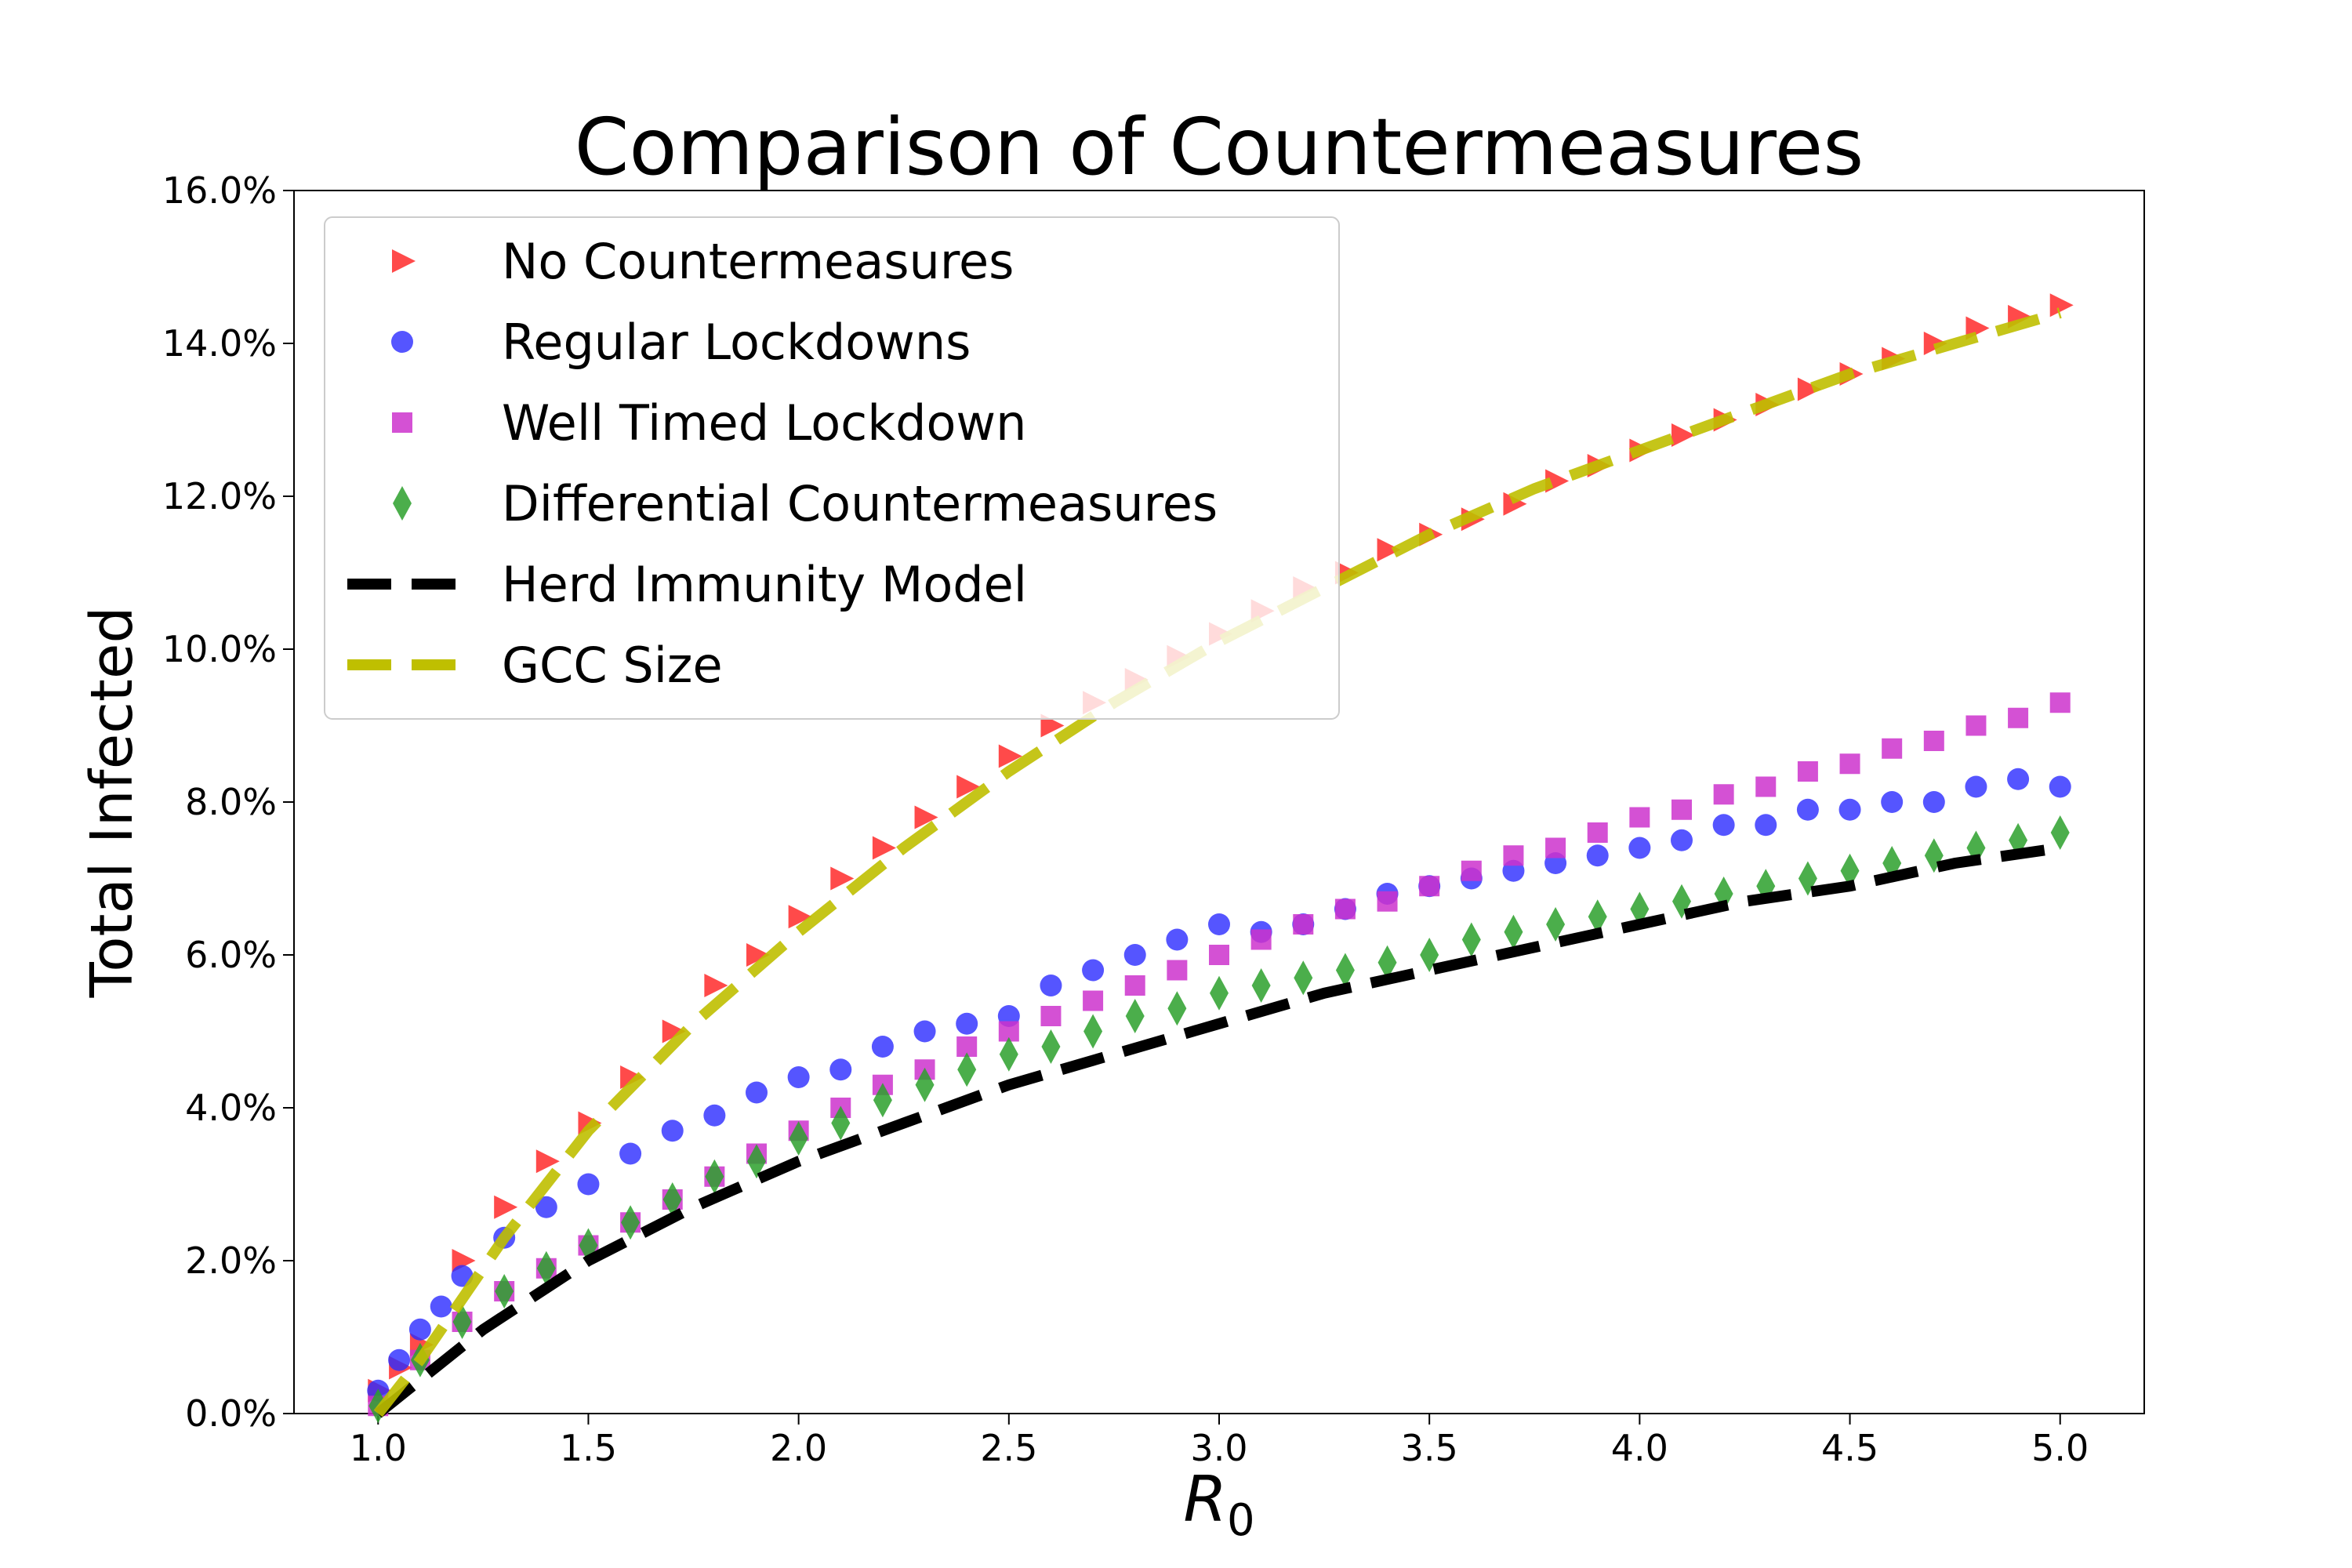  Describe the element at coordinates (1219, 147) in the screenshot. I see `chart-title: Comparison of Countermeasures` at that location.